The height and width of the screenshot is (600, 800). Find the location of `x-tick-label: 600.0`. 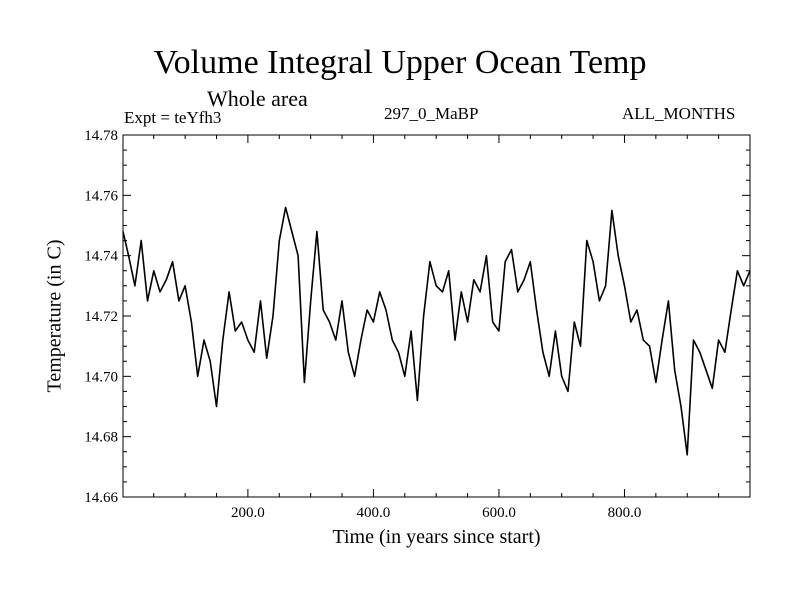

x-tick-label: 600.0 is located at coordinates (499, 513).